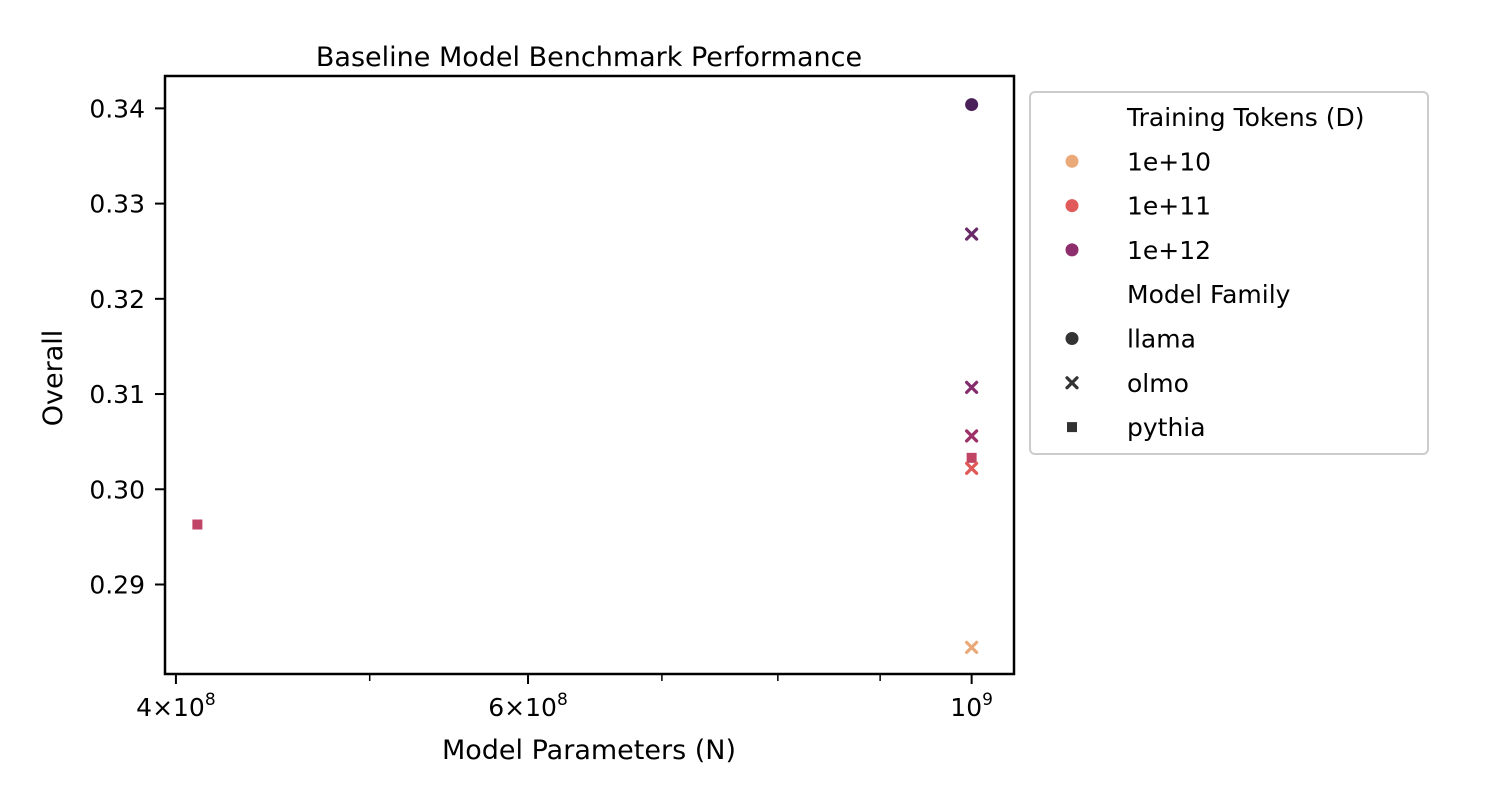 The width and height of the screenshot is (1500, 800). What do you see at coordinates (1166, 427) in the screenshot?
I see `legend-style-label: pythia` at bounding box center [1166, 427].